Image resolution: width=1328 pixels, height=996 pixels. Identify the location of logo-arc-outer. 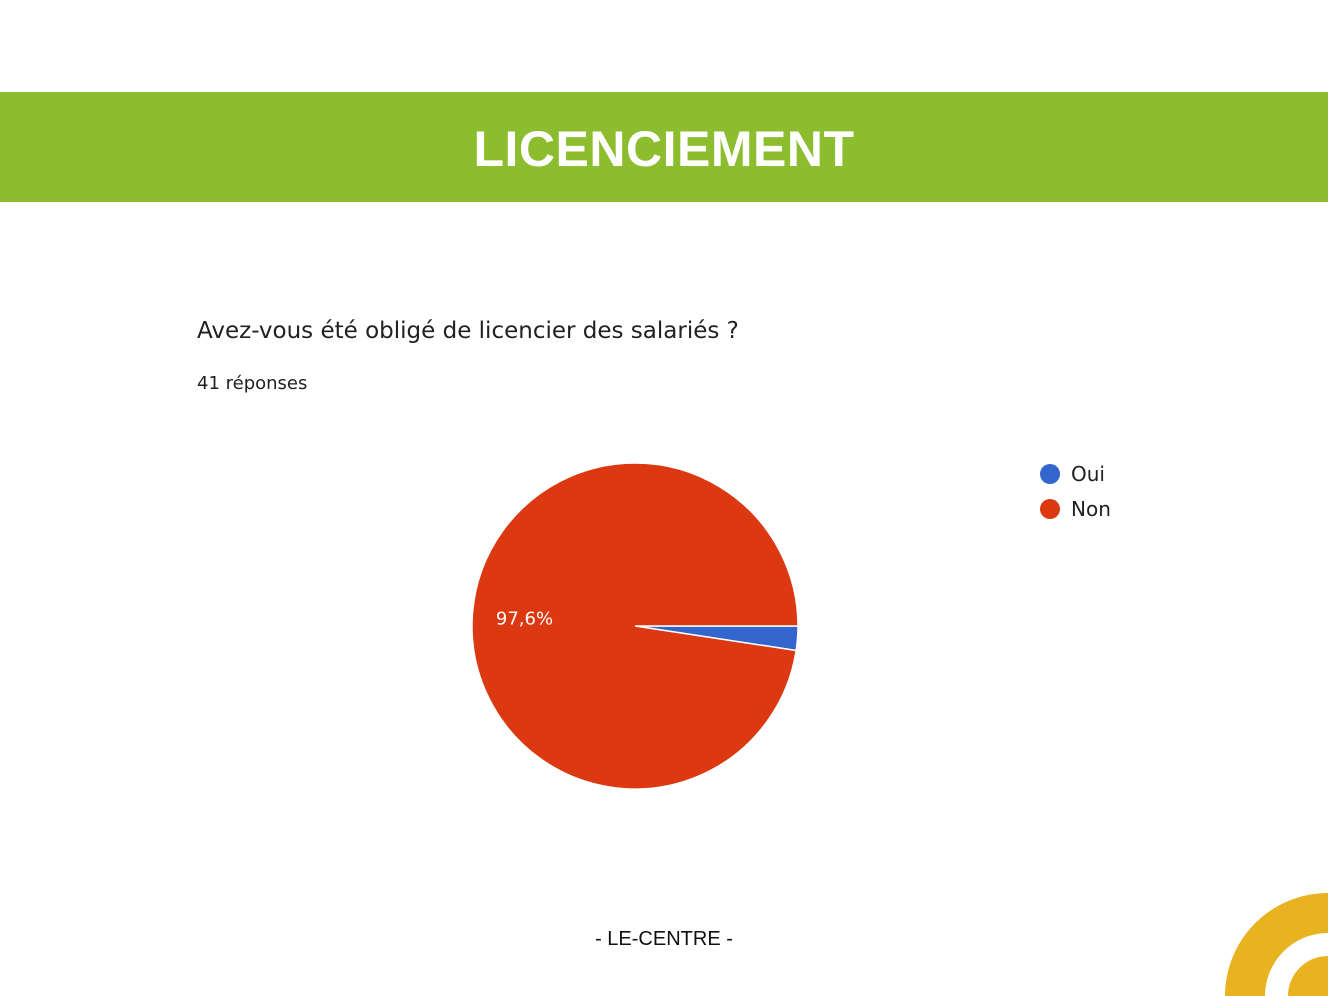
(1276, 944).